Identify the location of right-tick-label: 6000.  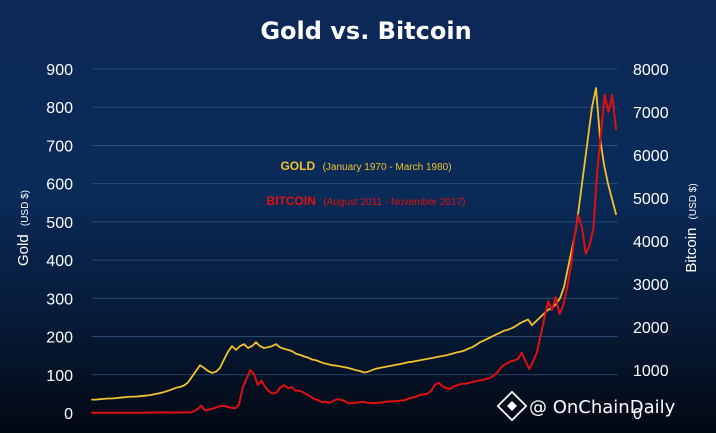
(651, 156).